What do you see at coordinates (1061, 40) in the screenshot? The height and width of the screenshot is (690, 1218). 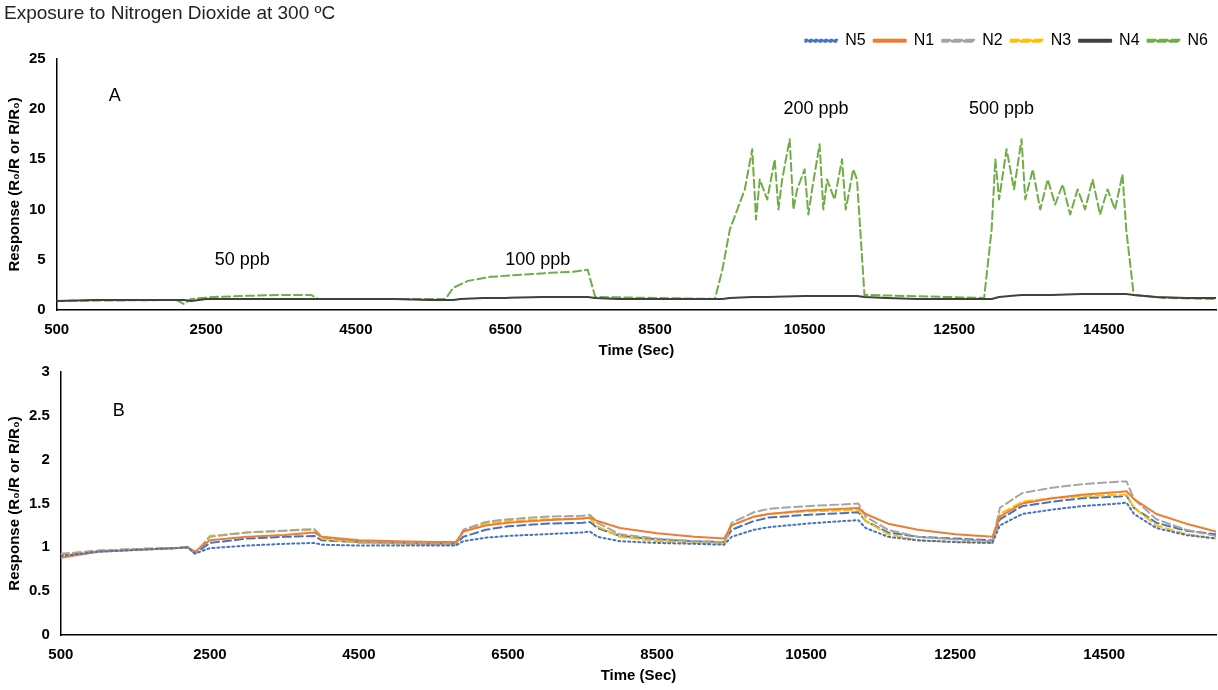 I see `legend-label: N3` at bounding box center [1061, 40].